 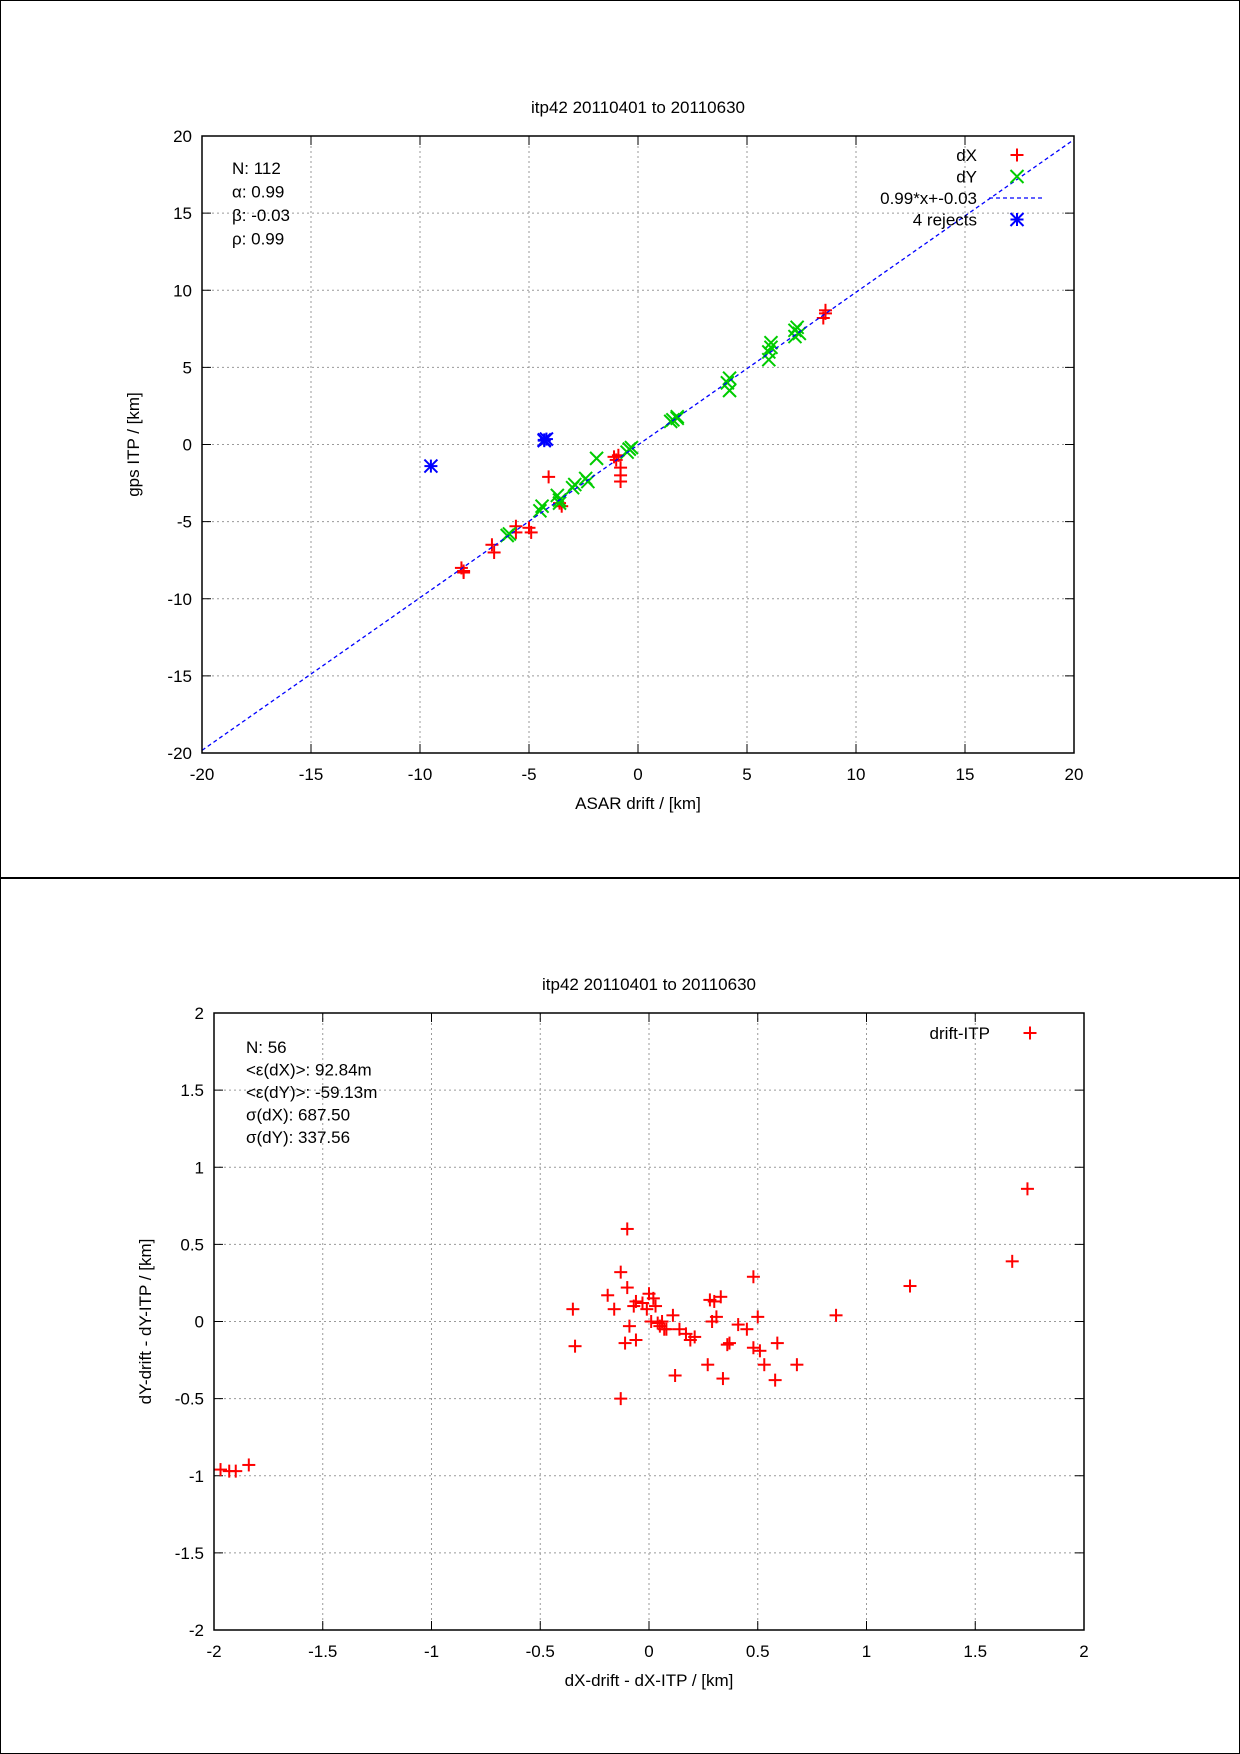 What do you see at coordinates (1083, 1651) in the screenshot?
I see `x-tick-label: 2` at bounding box center [1083, 1651].